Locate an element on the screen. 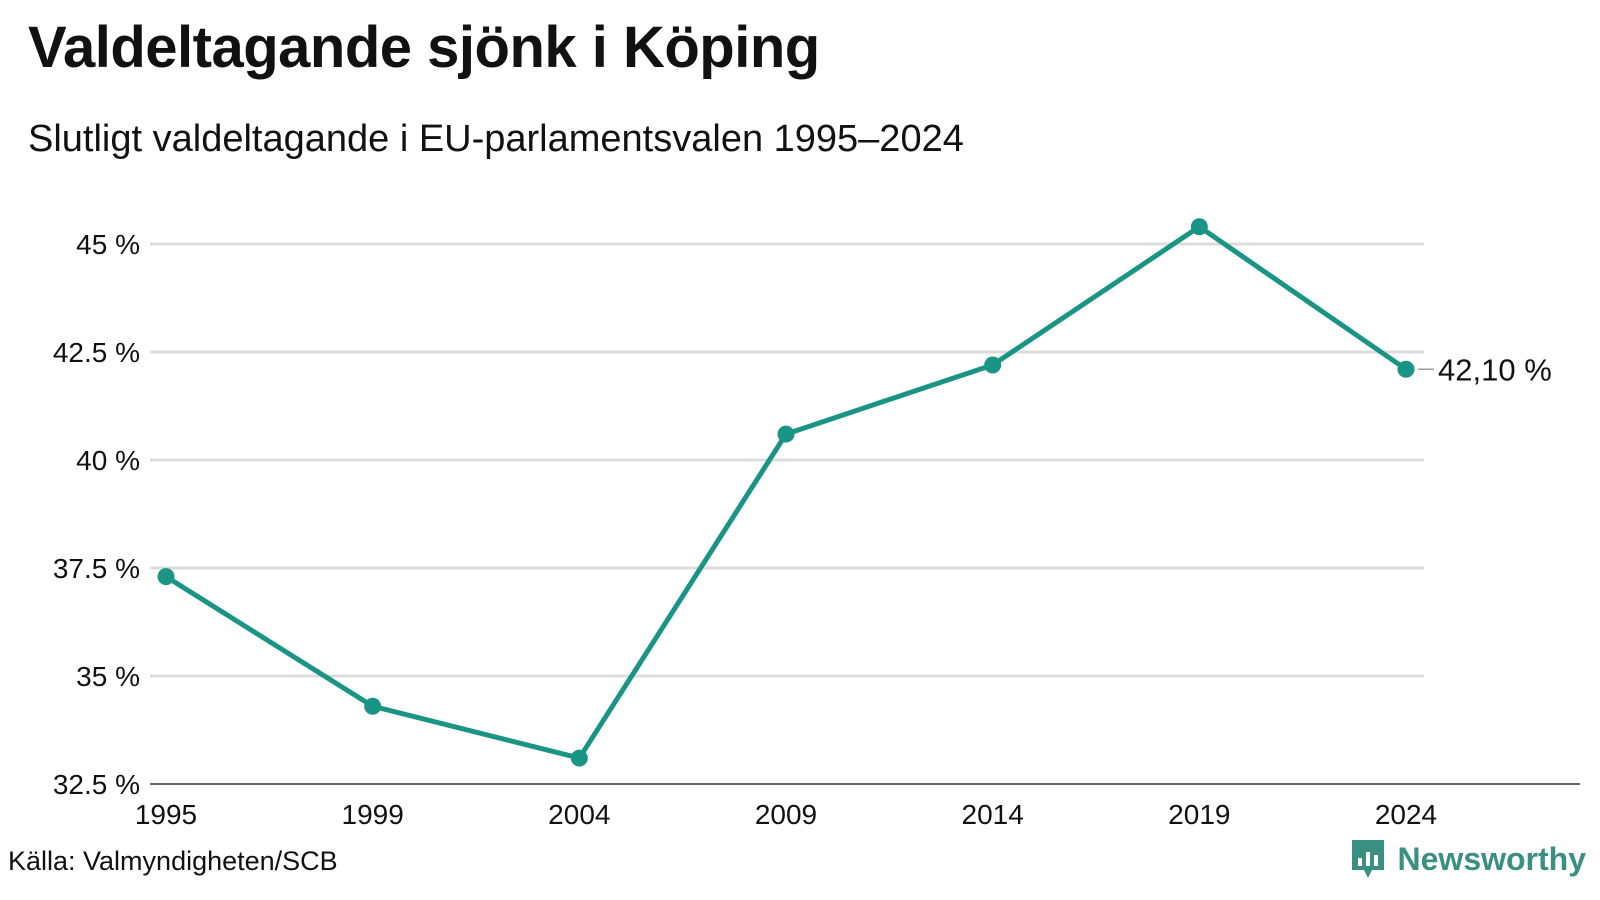 The image size is (1600, 900). x-tick-label: 1995 is located at coordinates (166, 814).